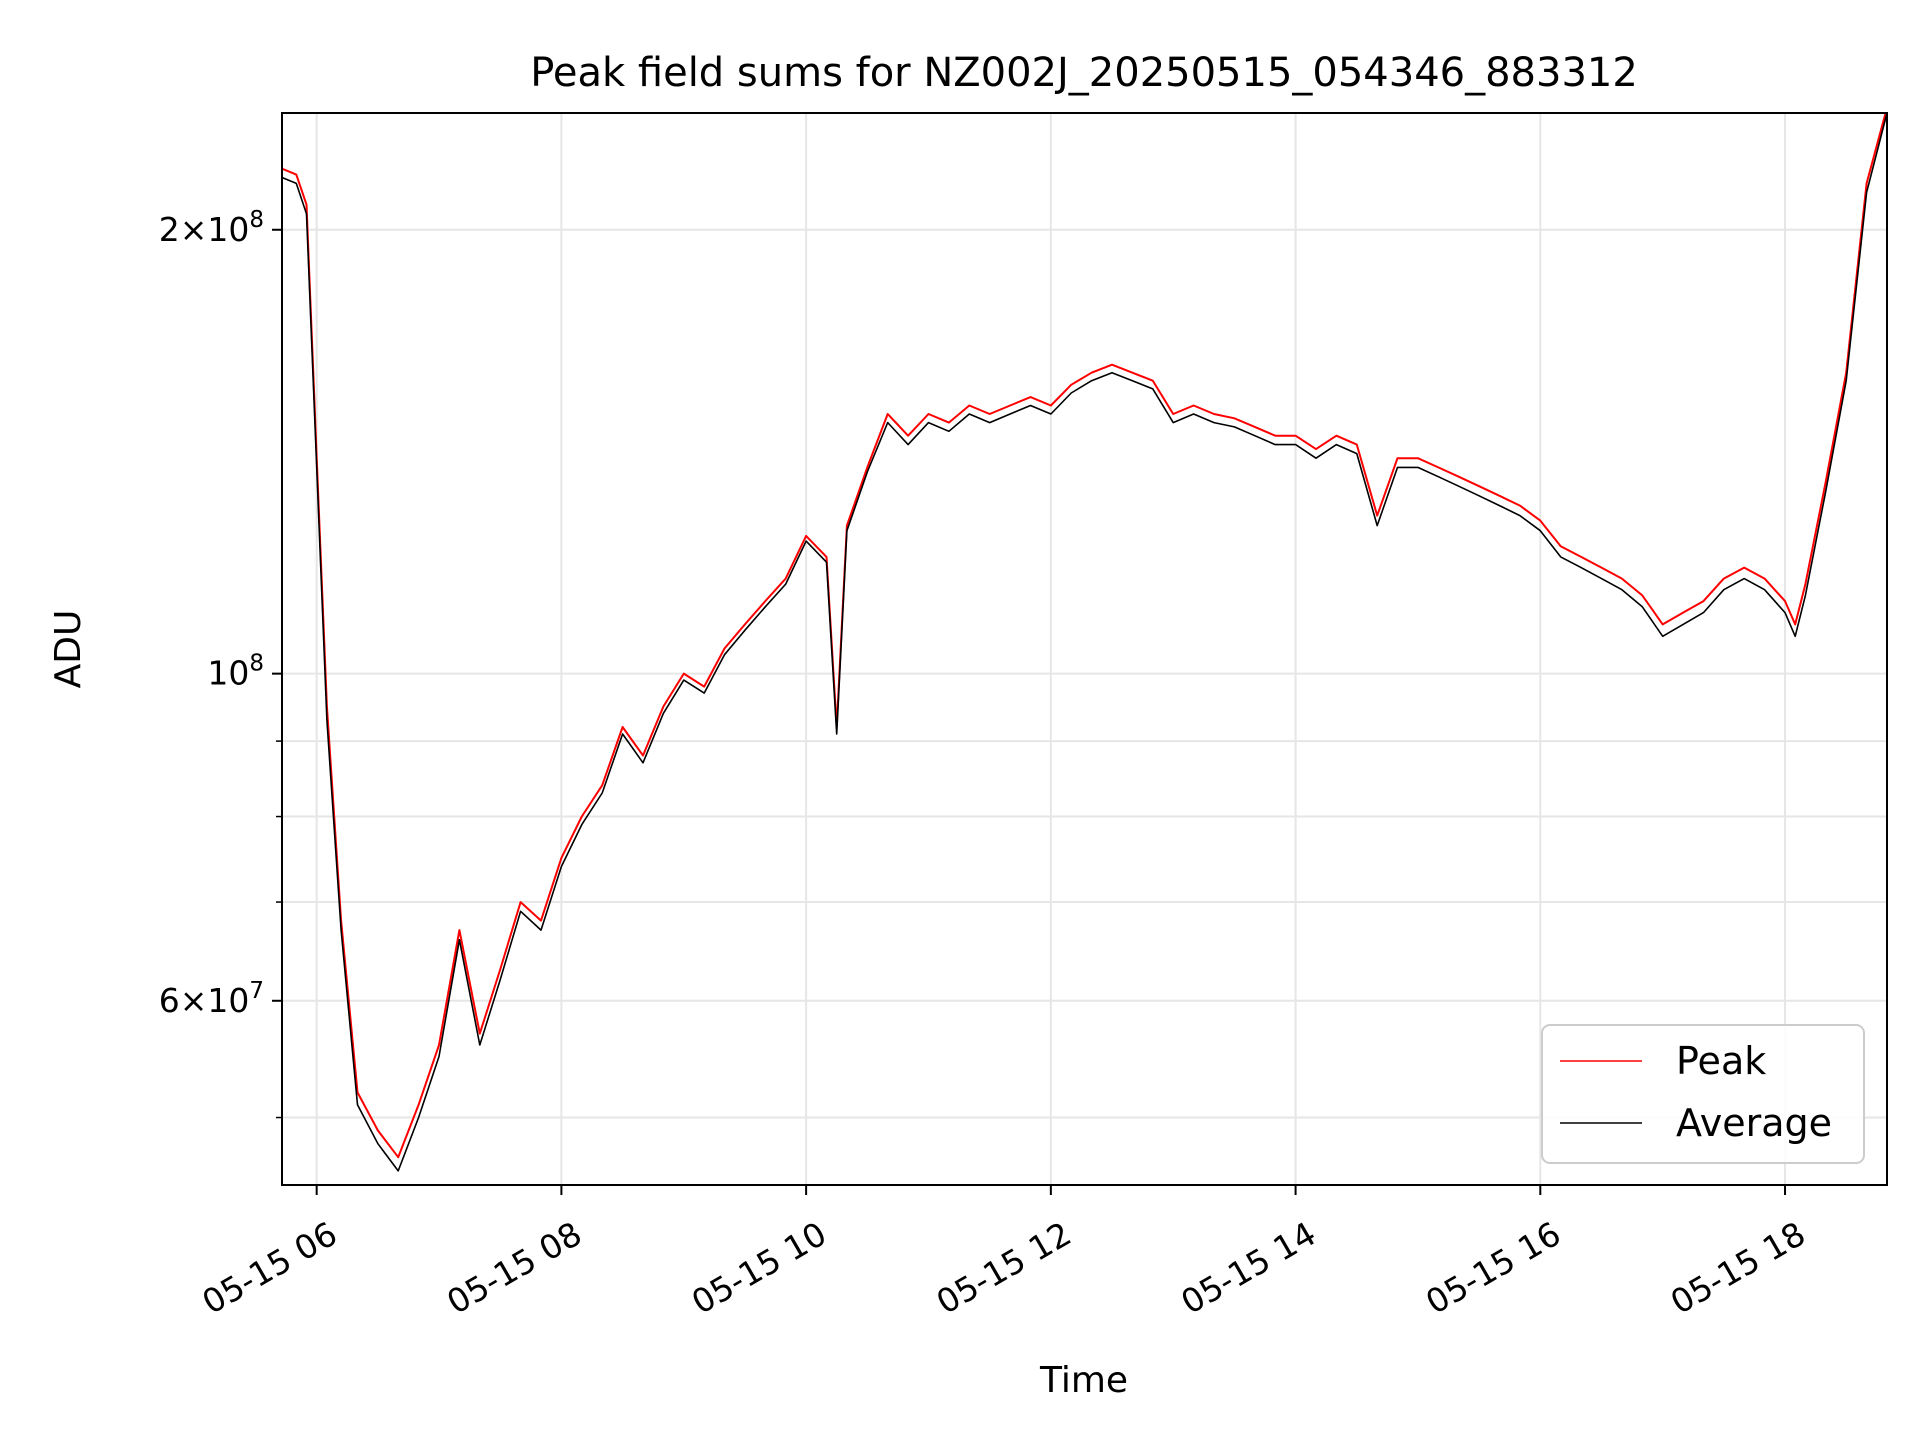  I want to click on y-tick-label: 6×107, so click(211, 999).